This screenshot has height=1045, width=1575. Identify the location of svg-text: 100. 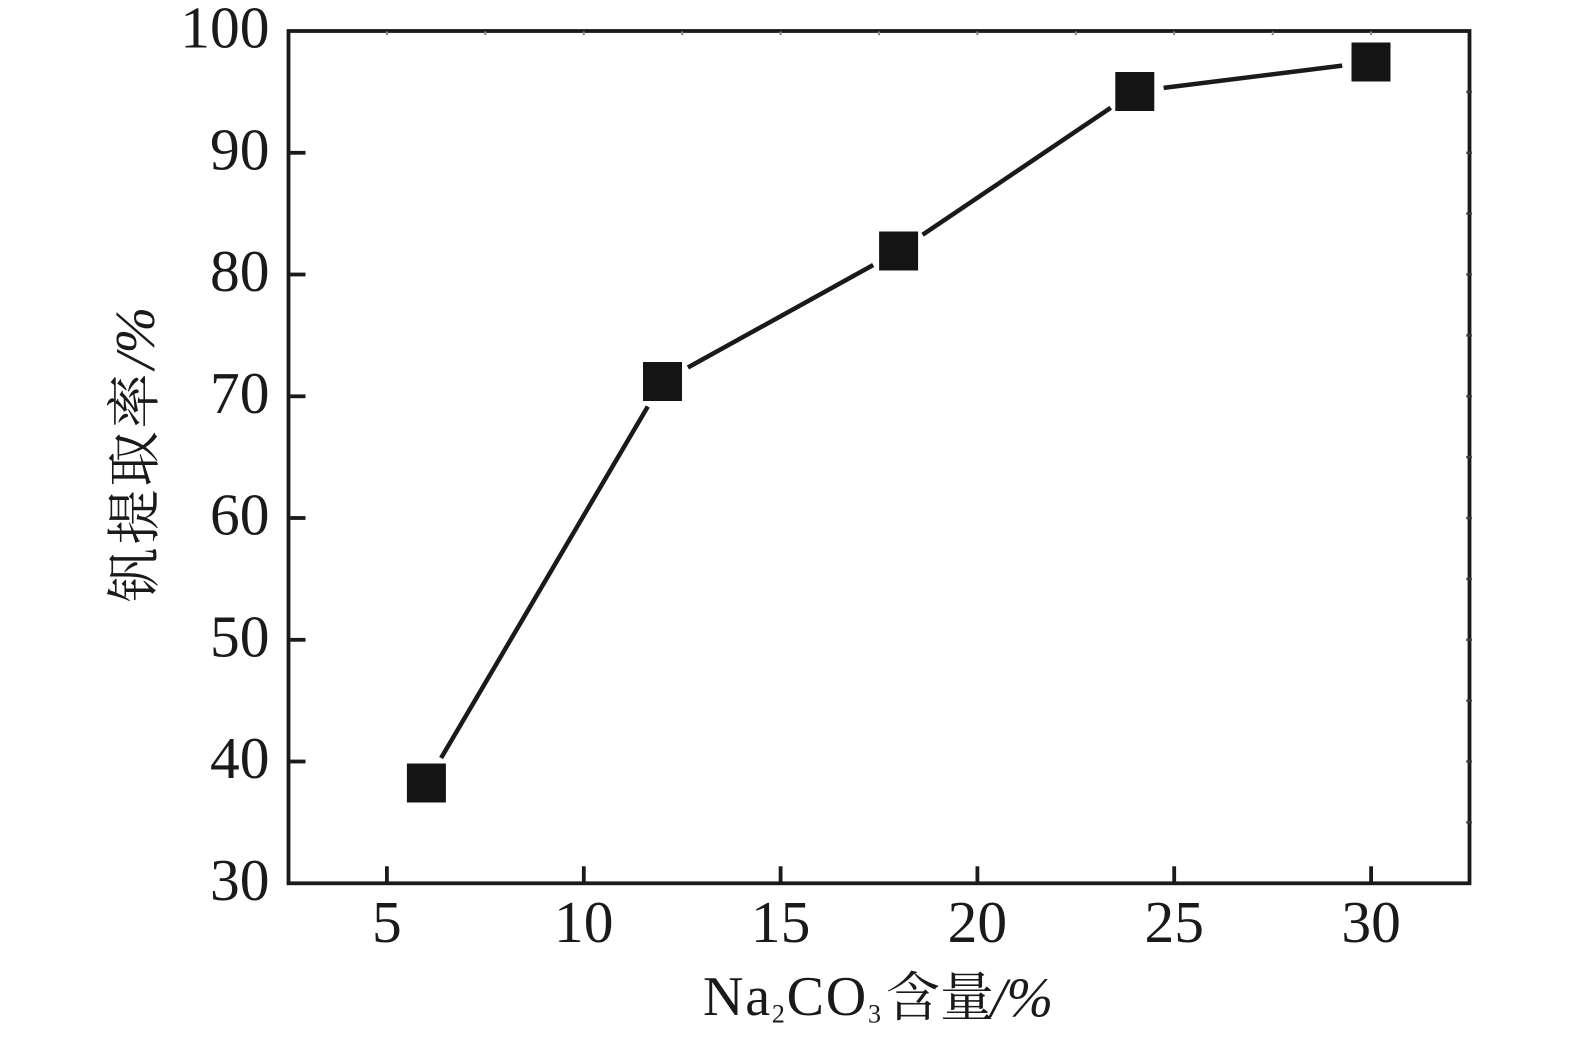
(224, 30).